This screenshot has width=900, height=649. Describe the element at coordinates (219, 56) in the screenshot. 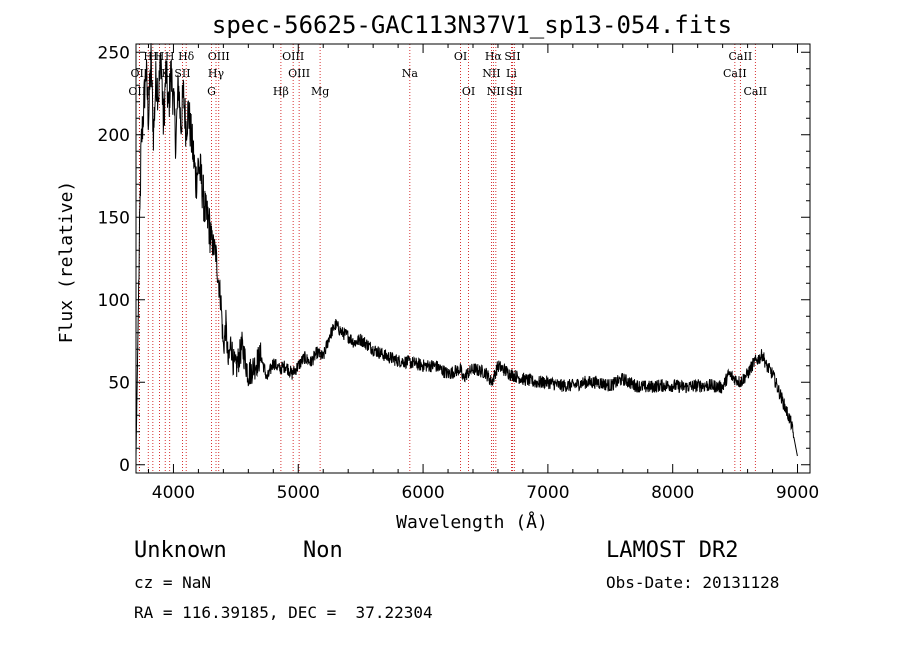

I see `line-label-9: OIII` at that location.